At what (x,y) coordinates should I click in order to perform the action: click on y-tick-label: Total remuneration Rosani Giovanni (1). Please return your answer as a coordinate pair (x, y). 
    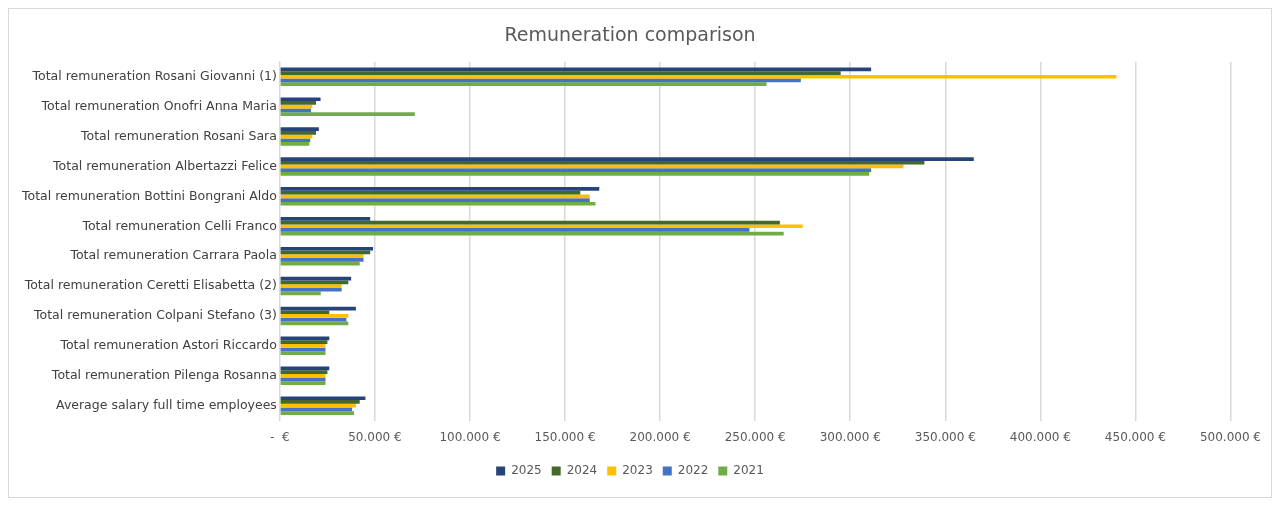
    Looking at the image, I should click on (154, 75).